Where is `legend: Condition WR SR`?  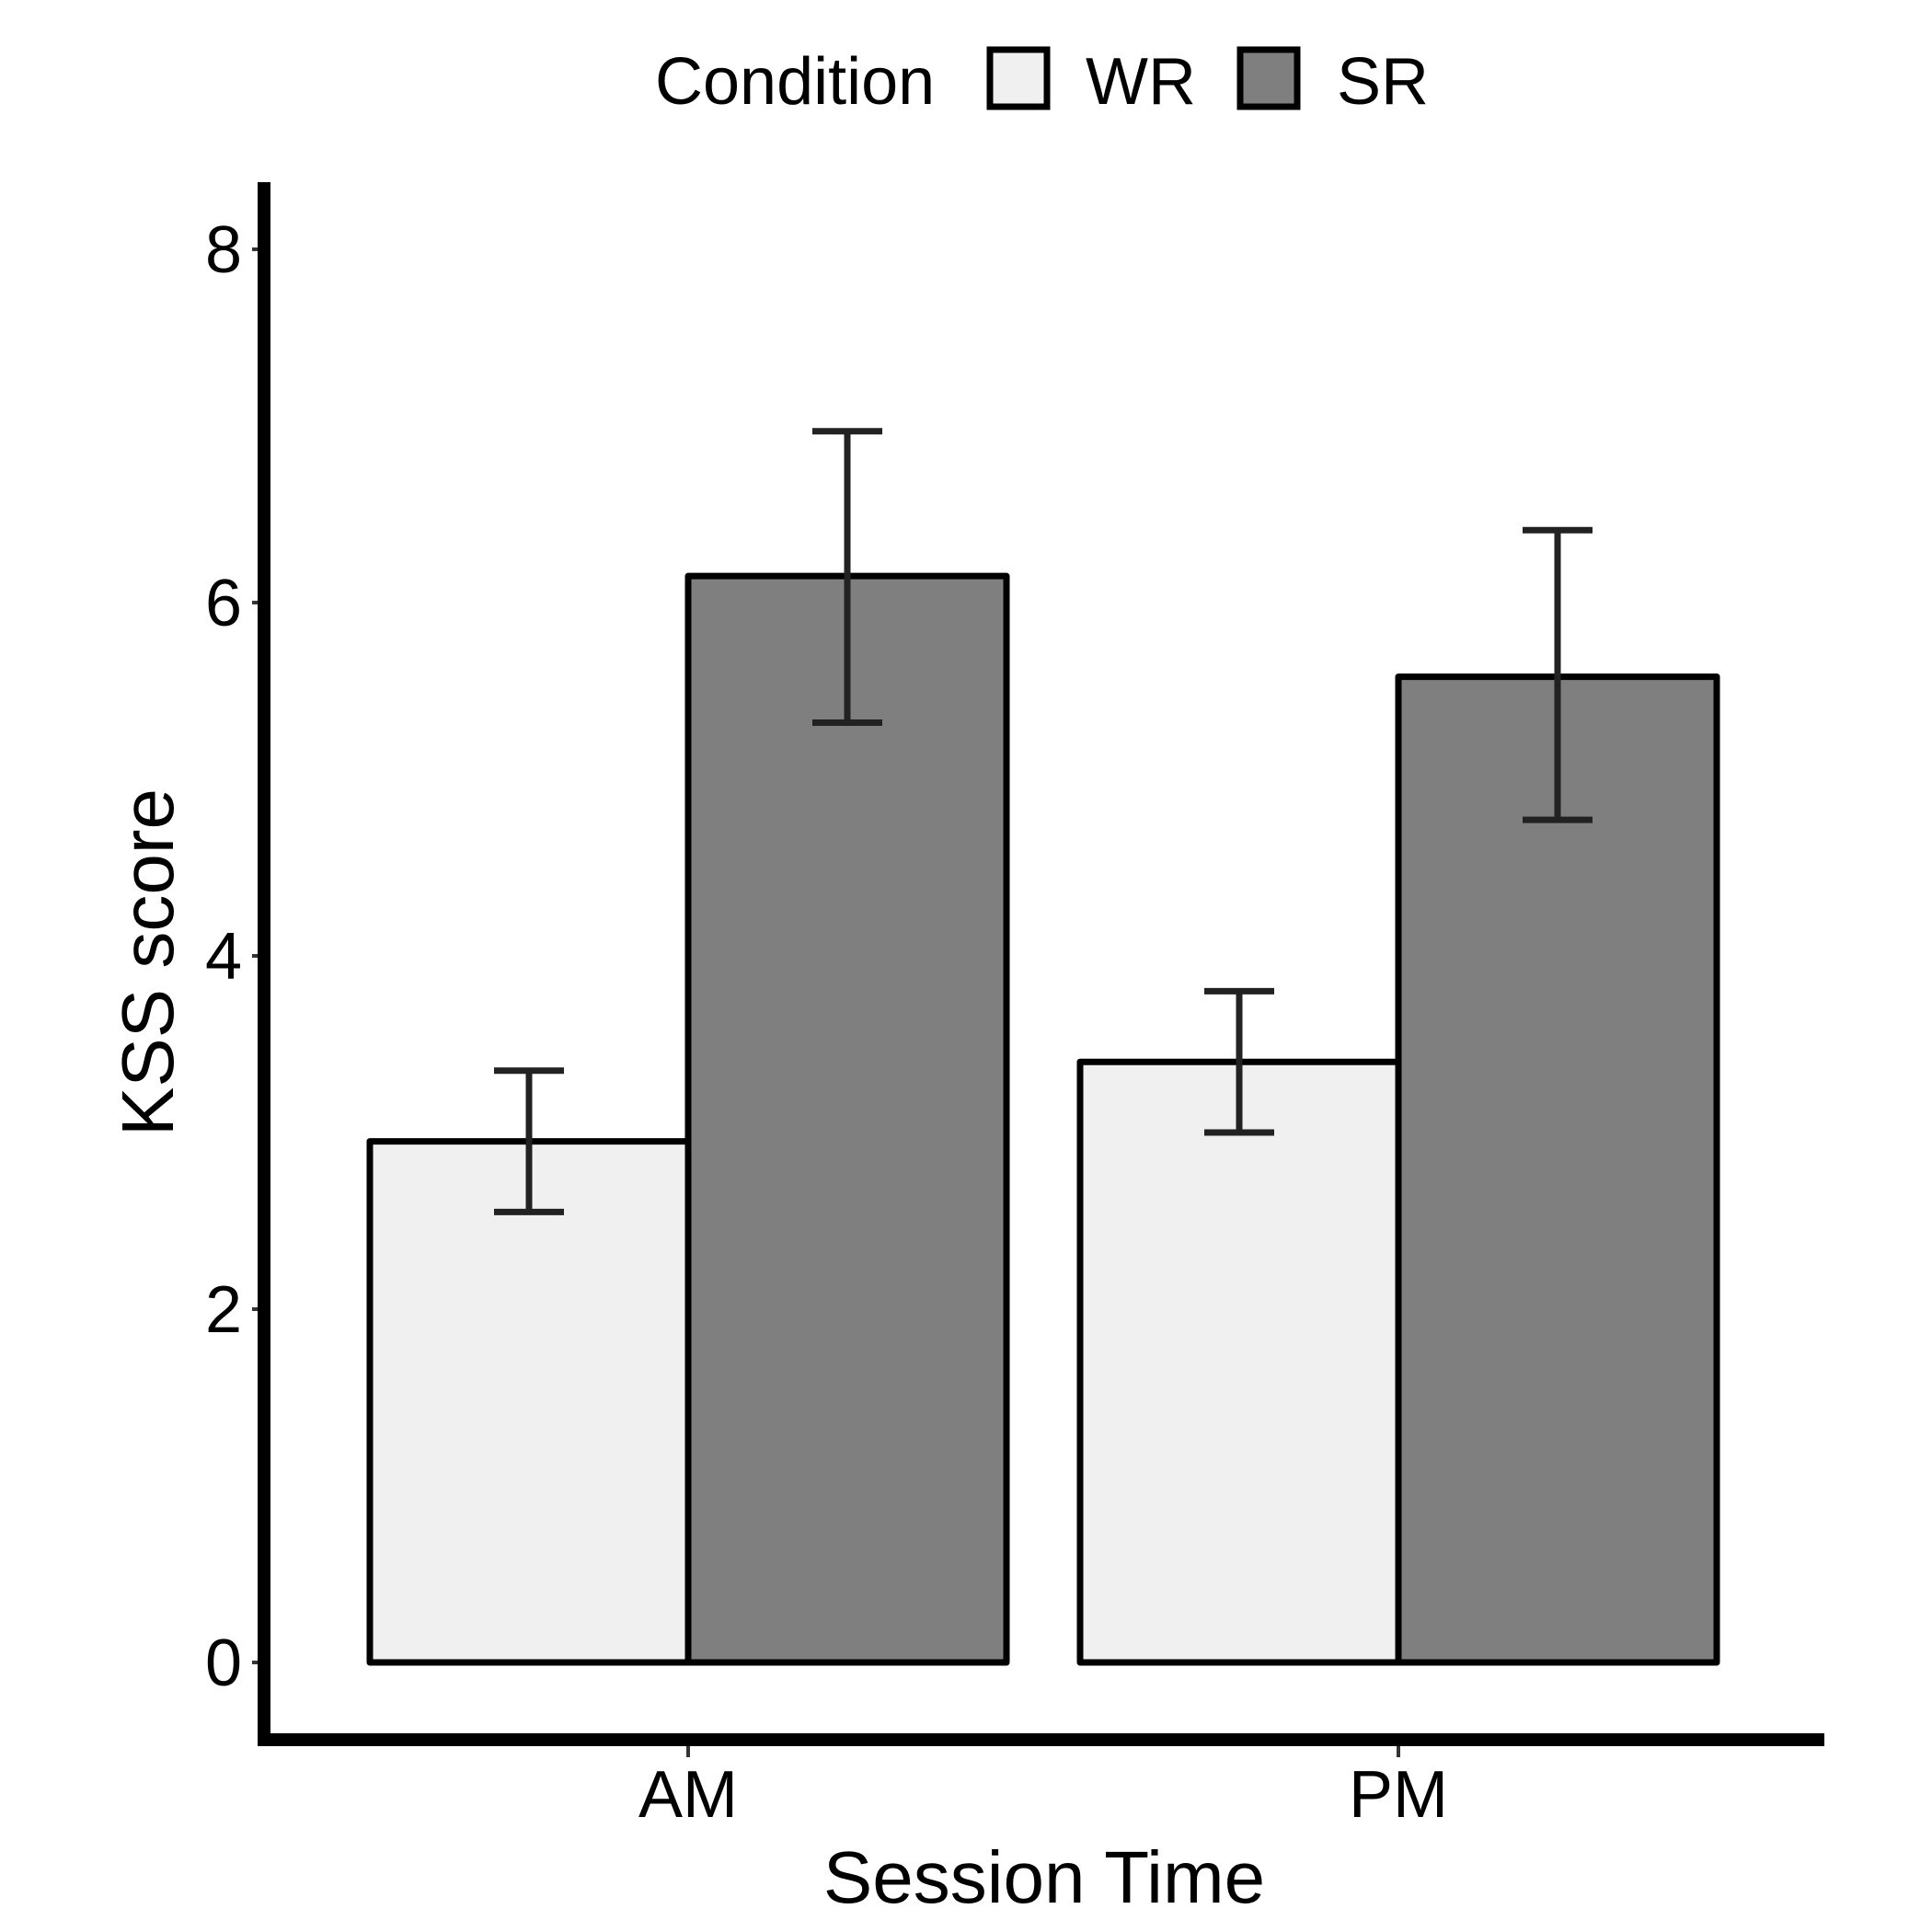
legend: Condition WR SR is located at coordinates (1042, 82).